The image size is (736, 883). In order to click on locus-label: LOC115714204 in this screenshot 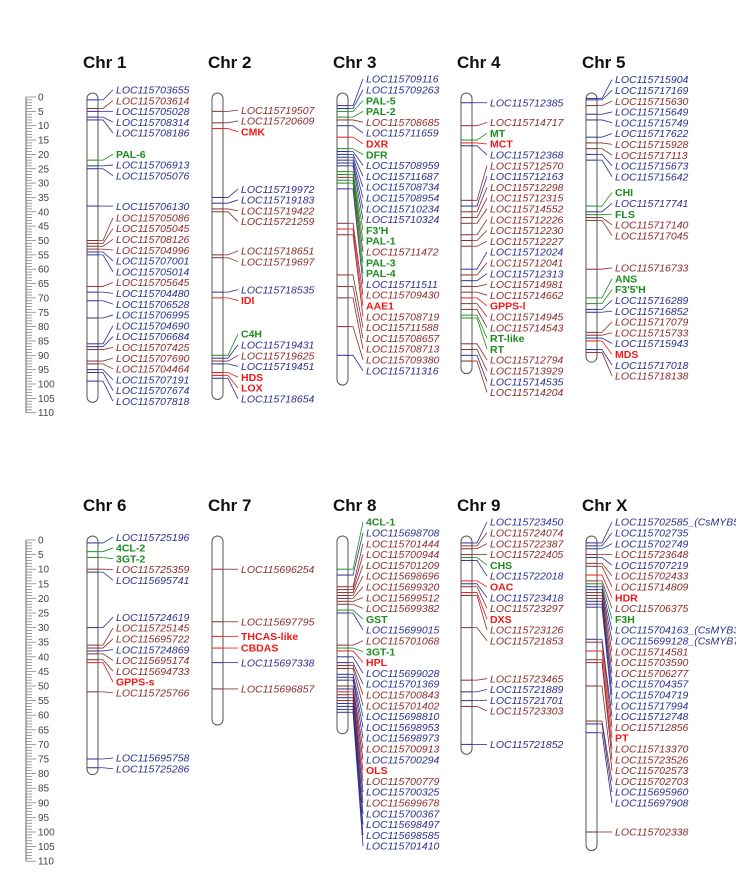, I will do `click(527, 393)`.